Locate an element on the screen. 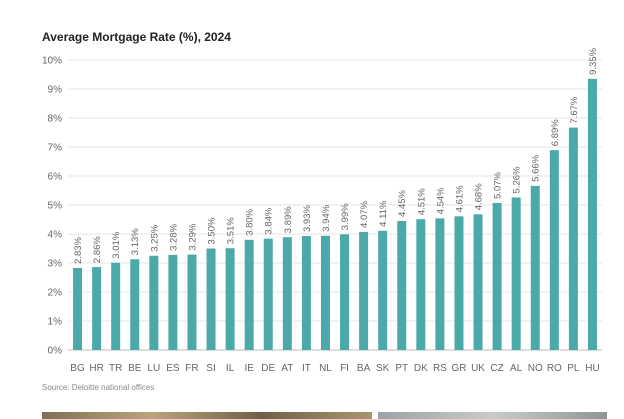 The height and width of the screenshot is (419, 624). y-tick-label: 4% is located at coordinates (55, 235).